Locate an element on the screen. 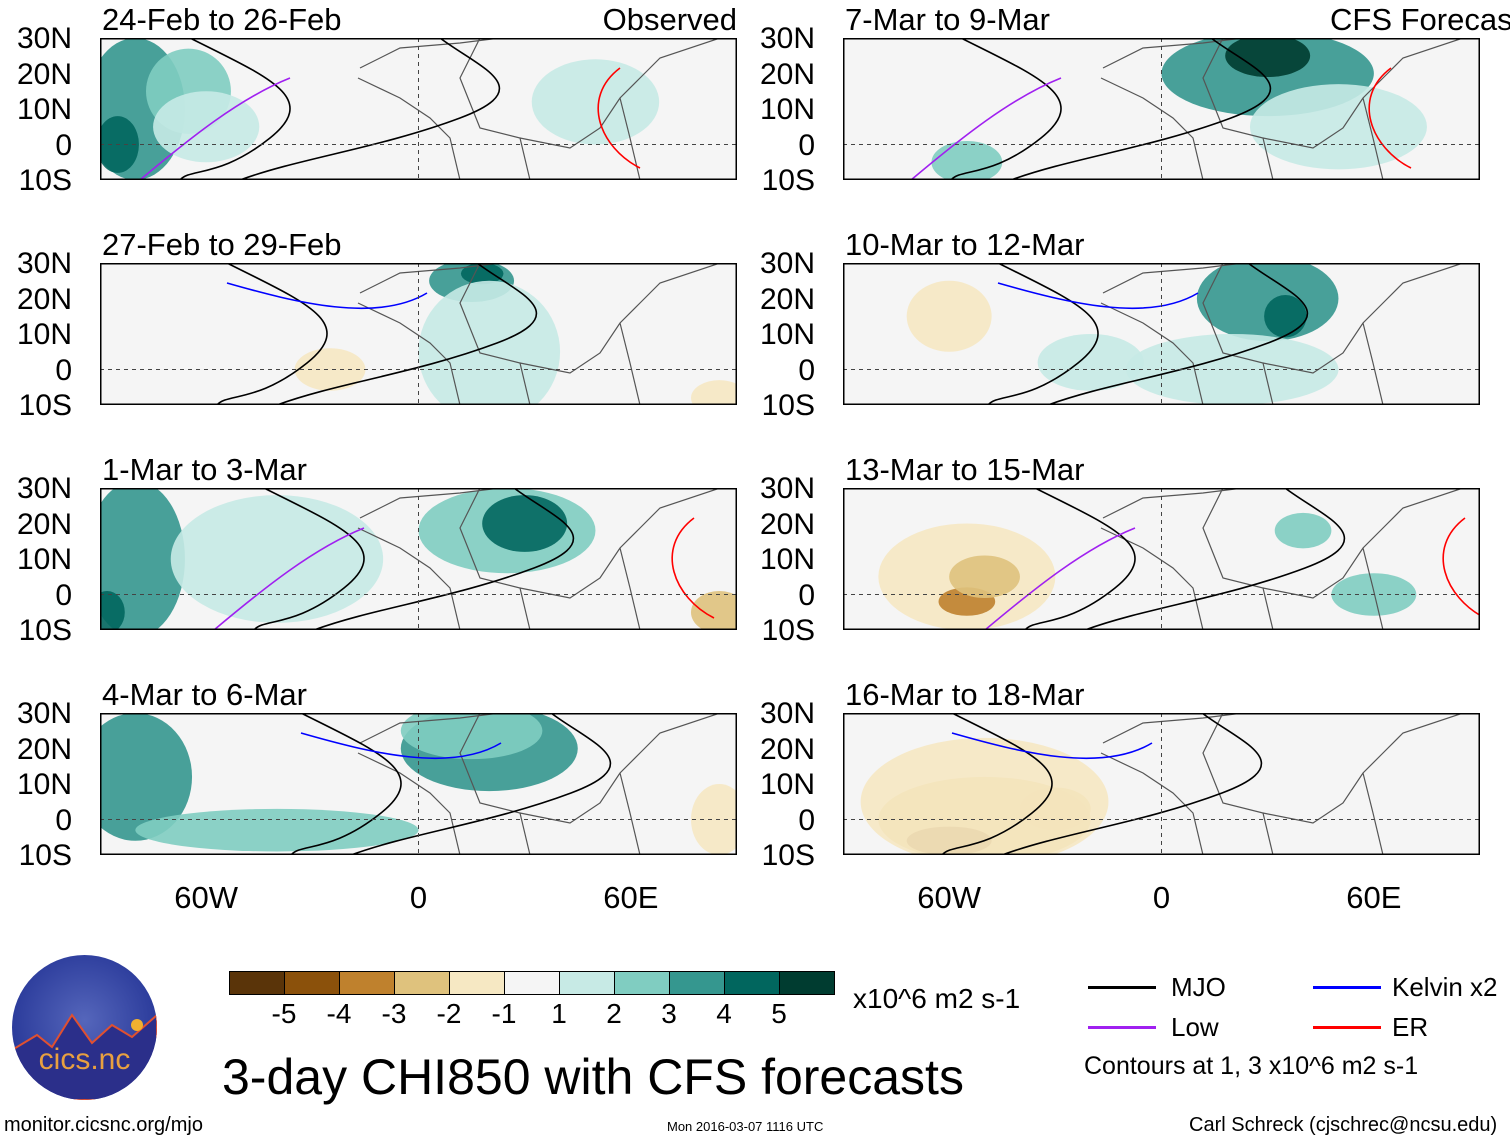 This screenshot has height=1142, width=1510. panel-title: 24-Feb to 26-Feb is located at coordinates (222, 19).